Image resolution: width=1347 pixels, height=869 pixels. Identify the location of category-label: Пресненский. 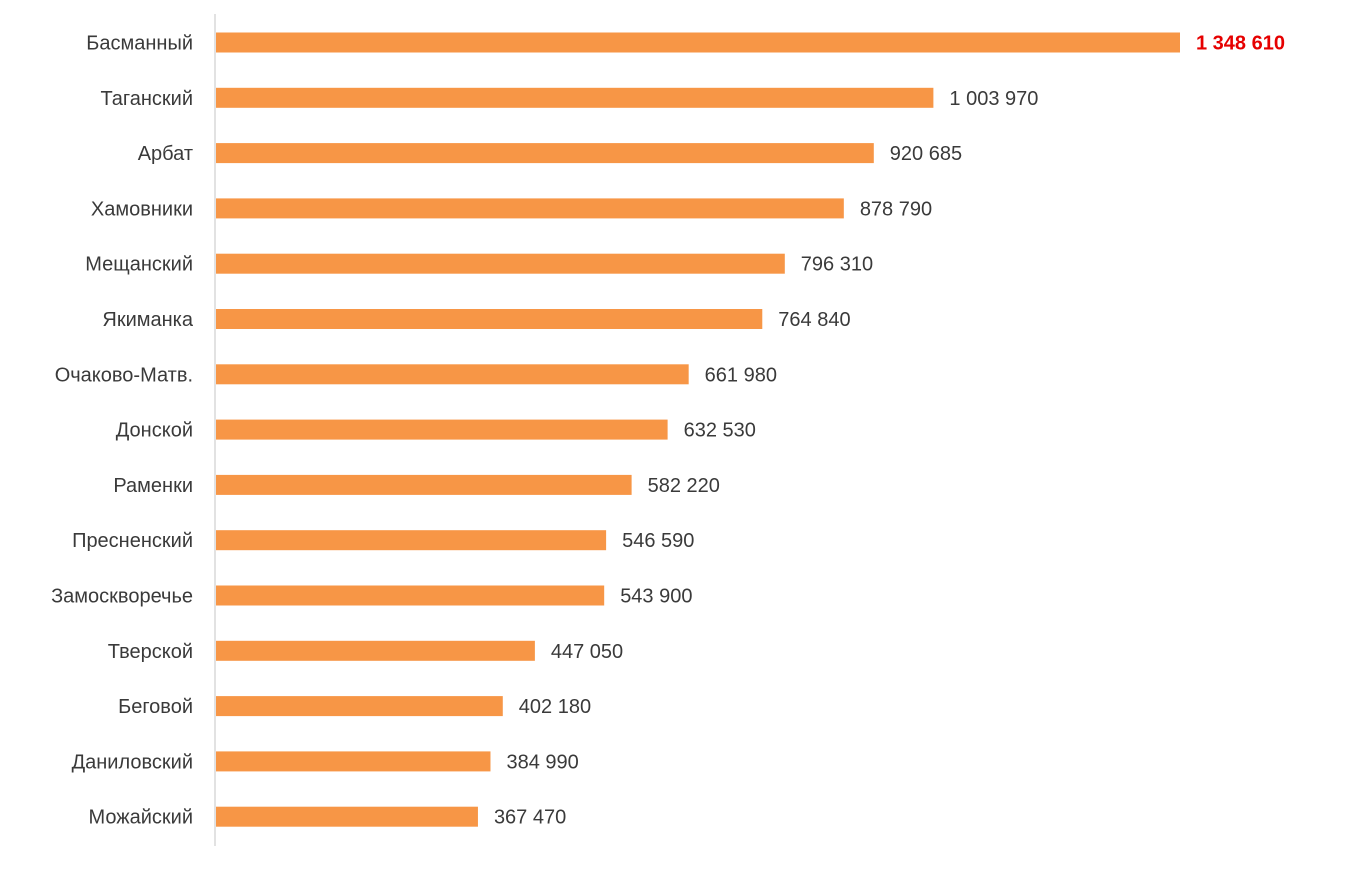
(132, 541).